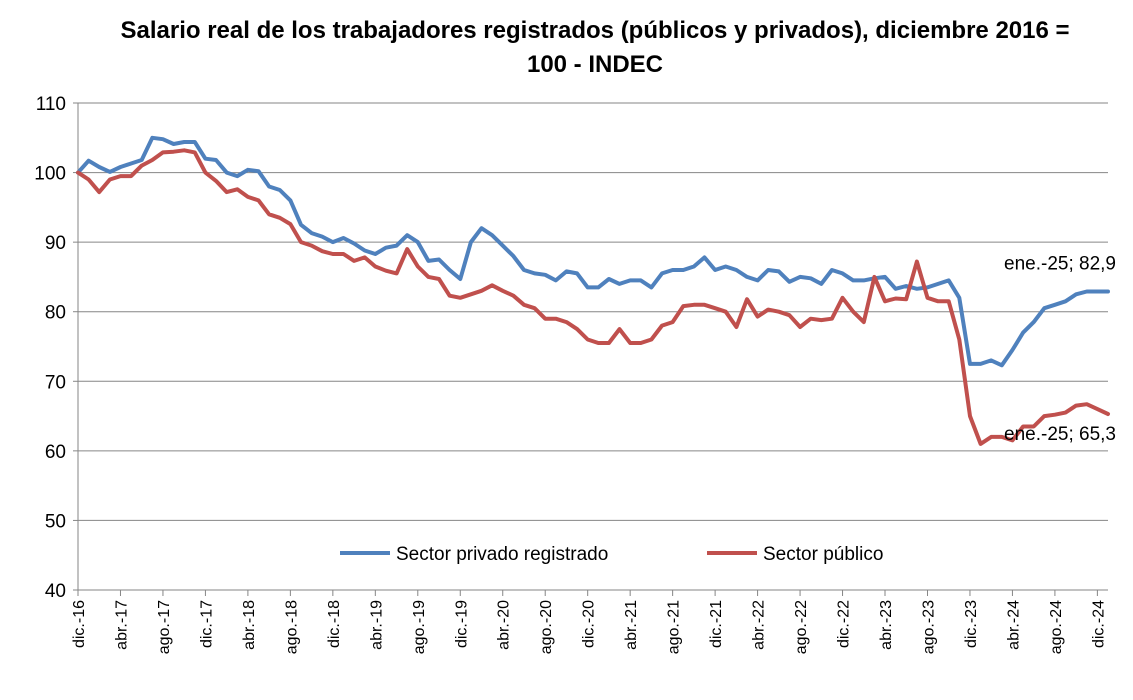 The image size is (1133, 700). What do you see at coordinates (249, 625) in the screenshot?
I see `x-tick-label: abr.-18` at bounding box center [249, 625].